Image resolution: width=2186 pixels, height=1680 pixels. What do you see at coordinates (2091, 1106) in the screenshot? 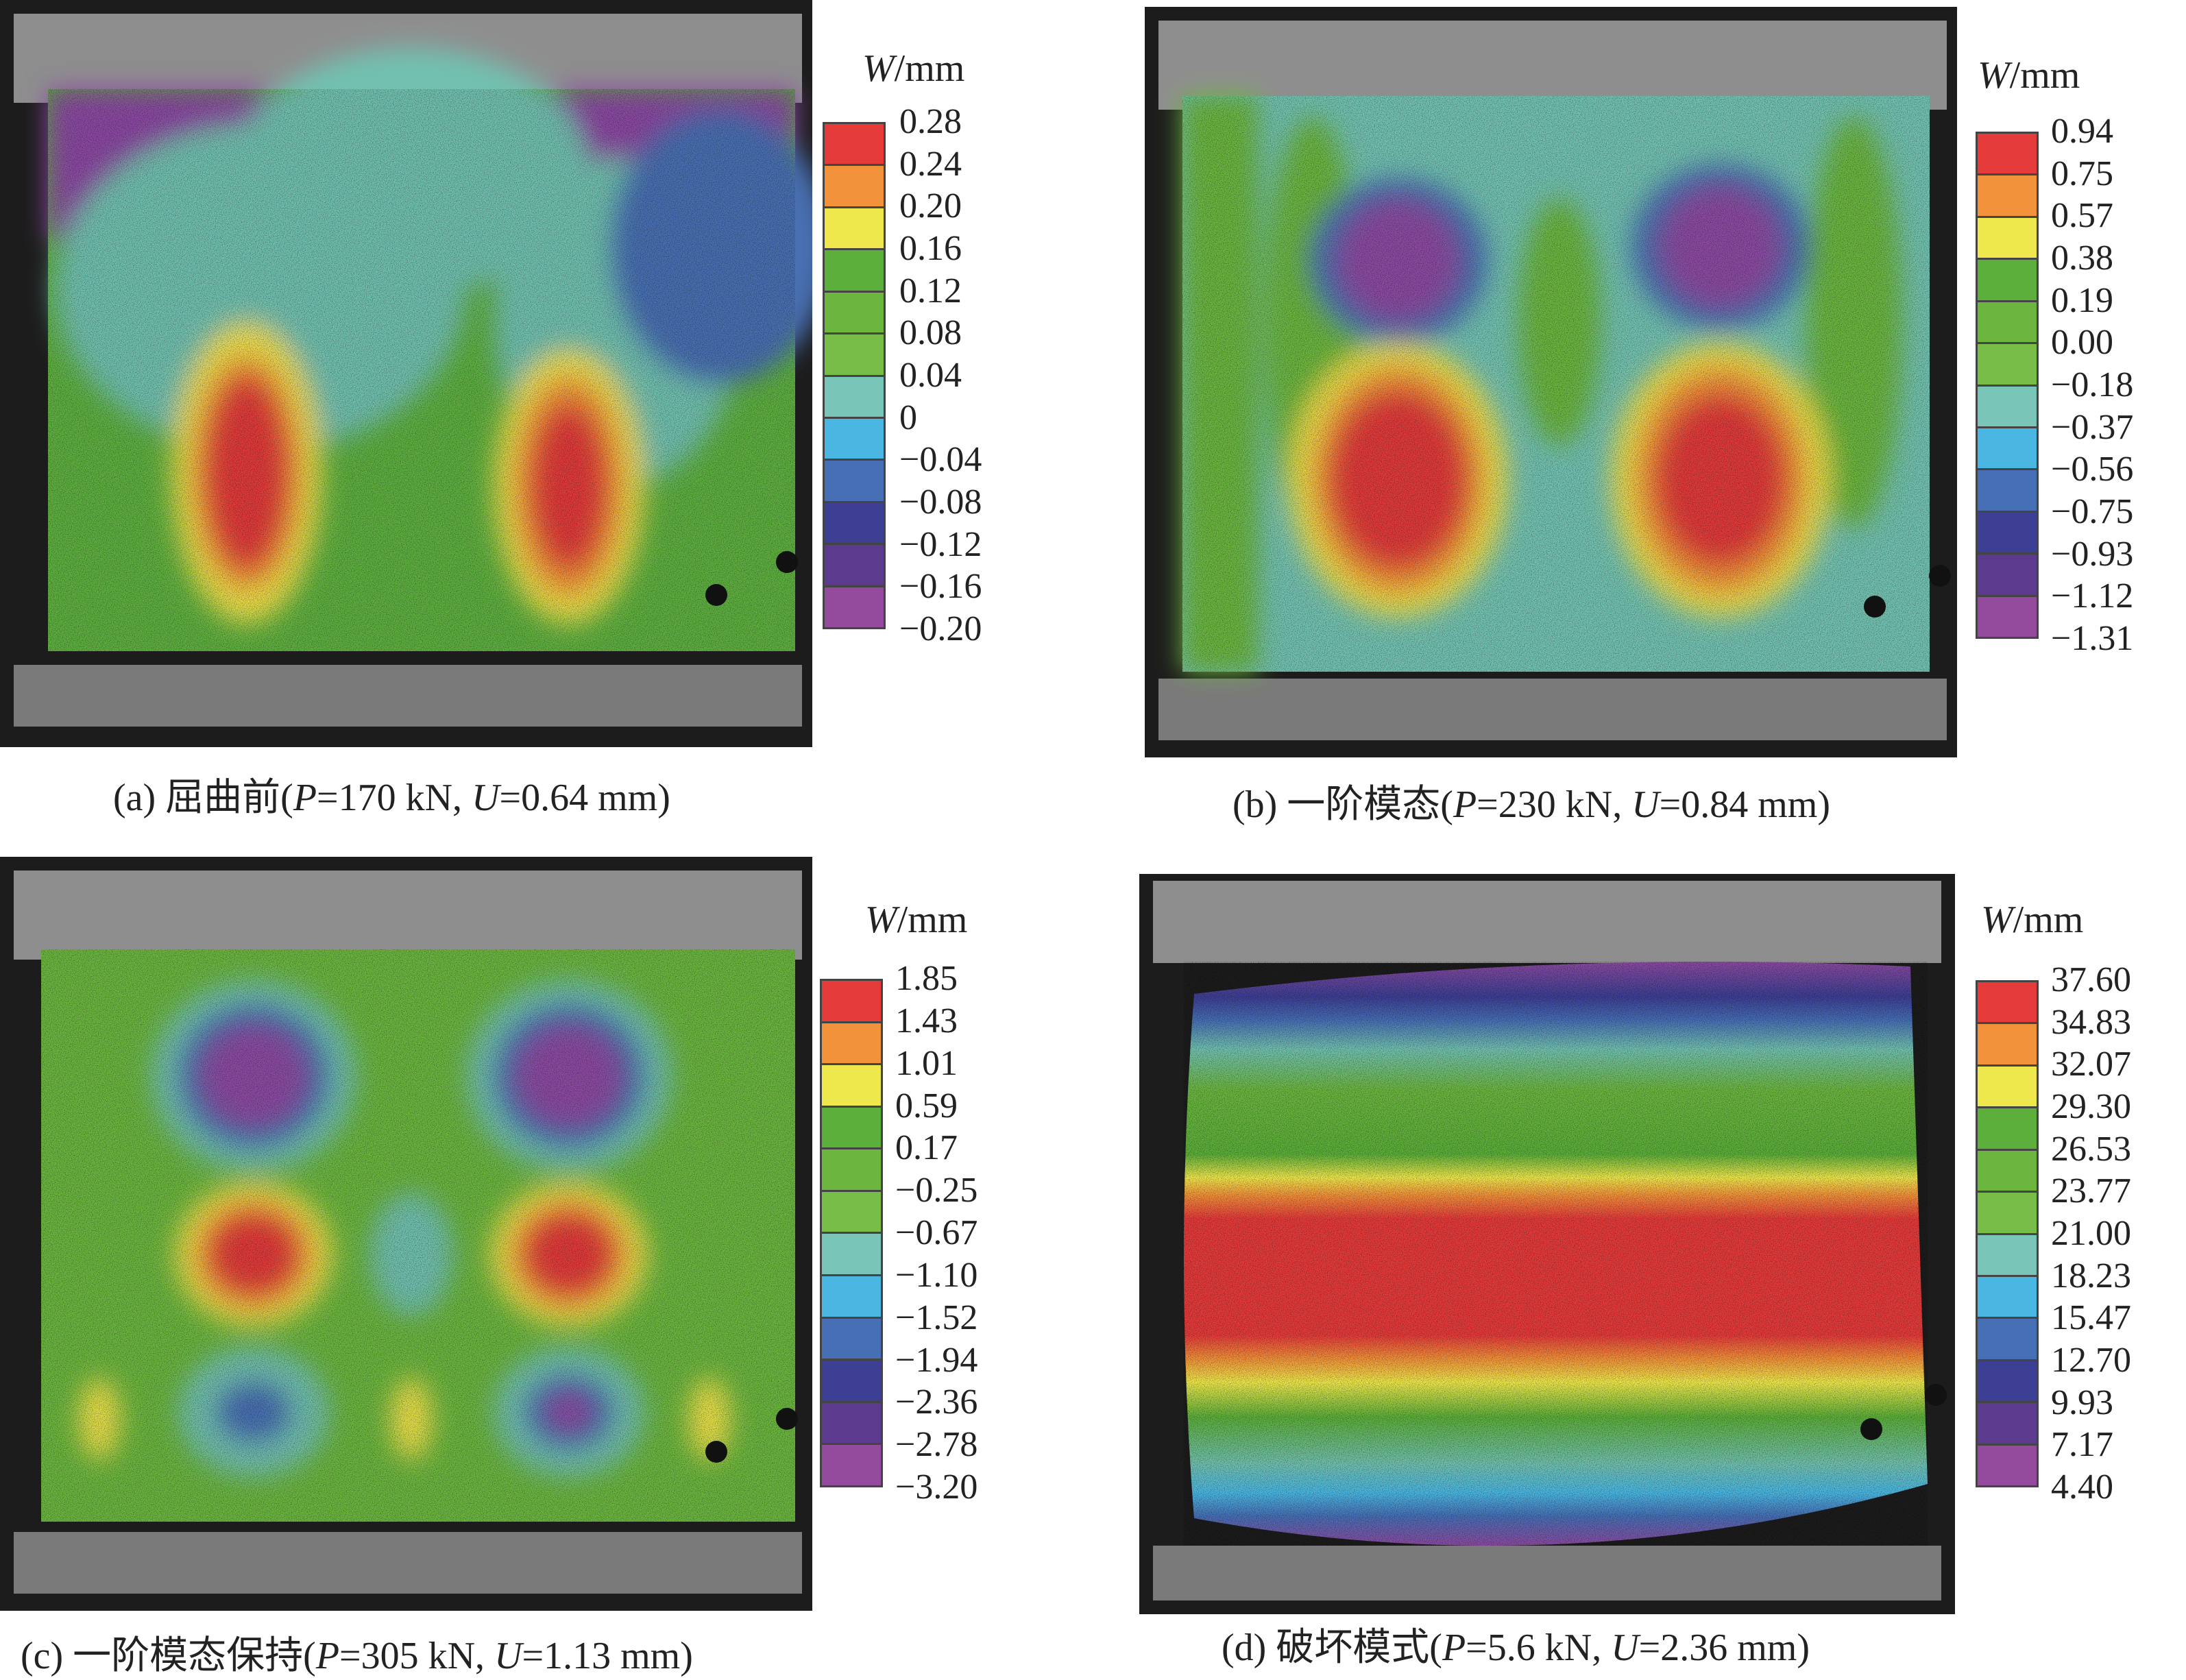
I see `colorbar-tick-label: 29.30` at bounding box center [2091, 1106].